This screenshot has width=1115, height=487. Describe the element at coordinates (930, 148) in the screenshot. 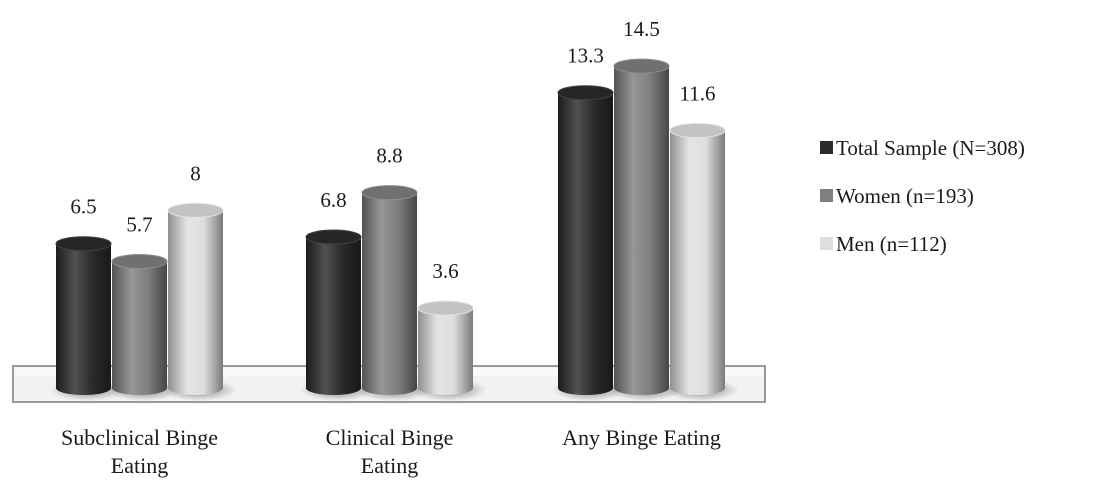

I see `legend-label-0: Total Sample (N=308)` at that location.